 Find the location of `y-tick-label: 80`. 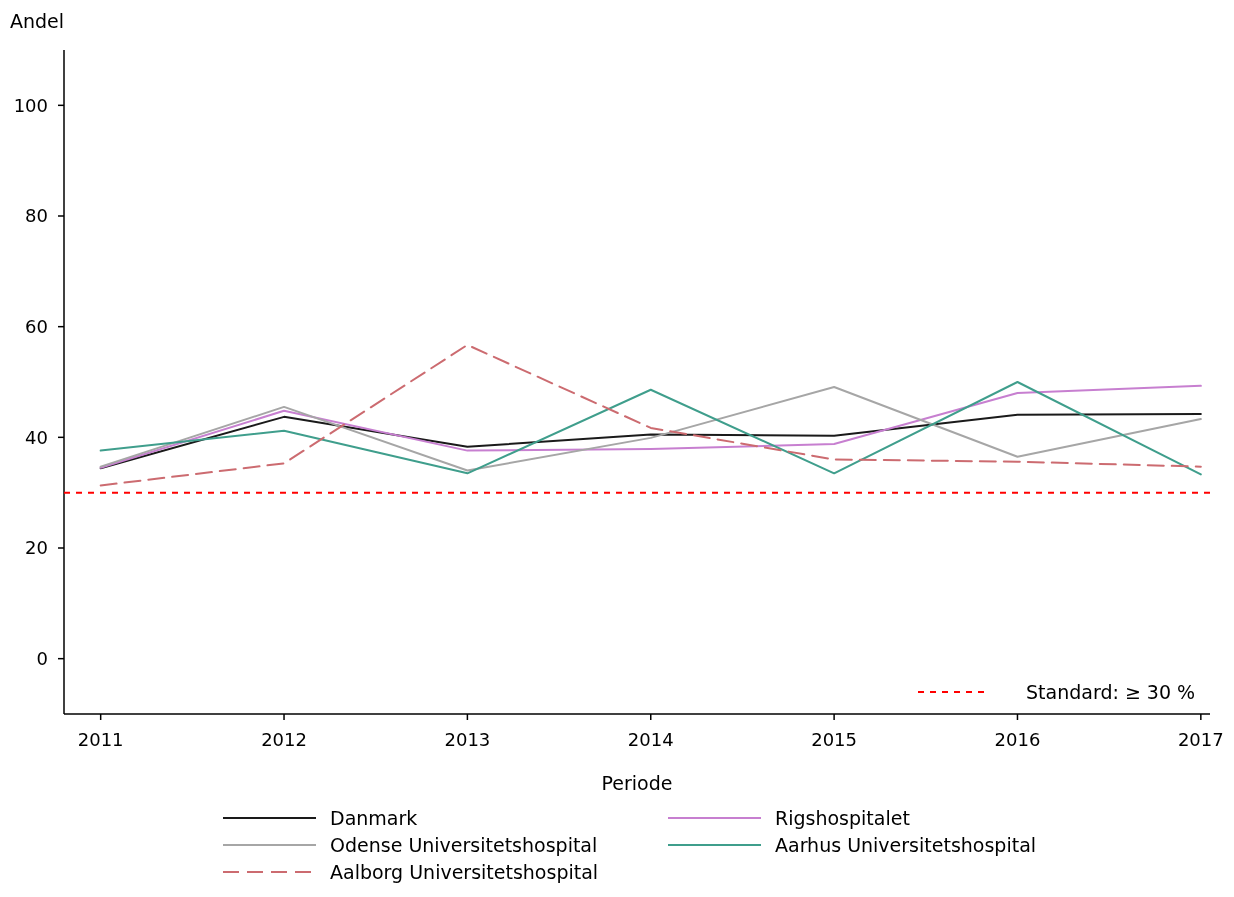

y-tick-label: 80 is located at coordinates (36, 216).